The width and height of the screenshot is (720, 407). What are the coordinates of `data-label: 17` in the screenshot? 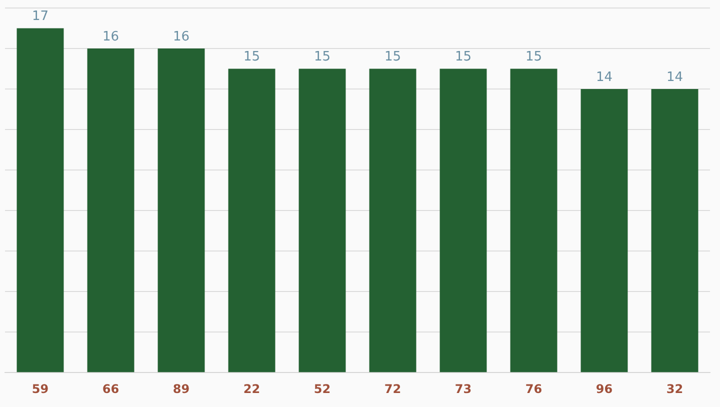 It's located at (40, 16).